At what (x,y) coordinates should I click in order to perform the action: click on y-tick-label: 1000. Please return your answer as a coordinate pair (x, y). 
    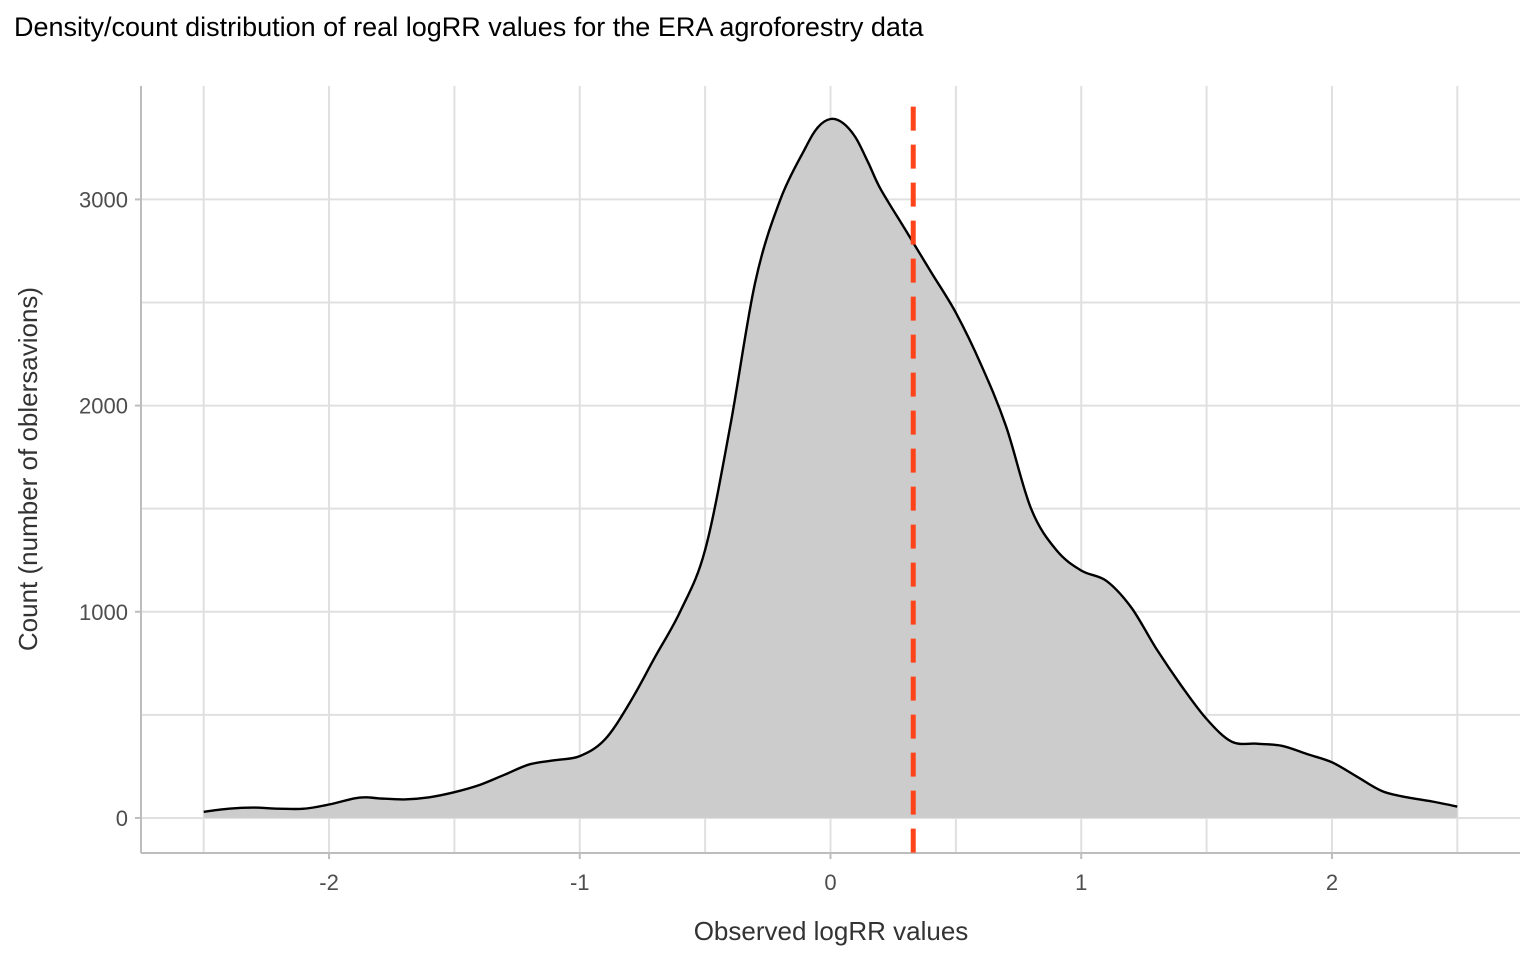
    Looking at the image, I should click on (103, 612).